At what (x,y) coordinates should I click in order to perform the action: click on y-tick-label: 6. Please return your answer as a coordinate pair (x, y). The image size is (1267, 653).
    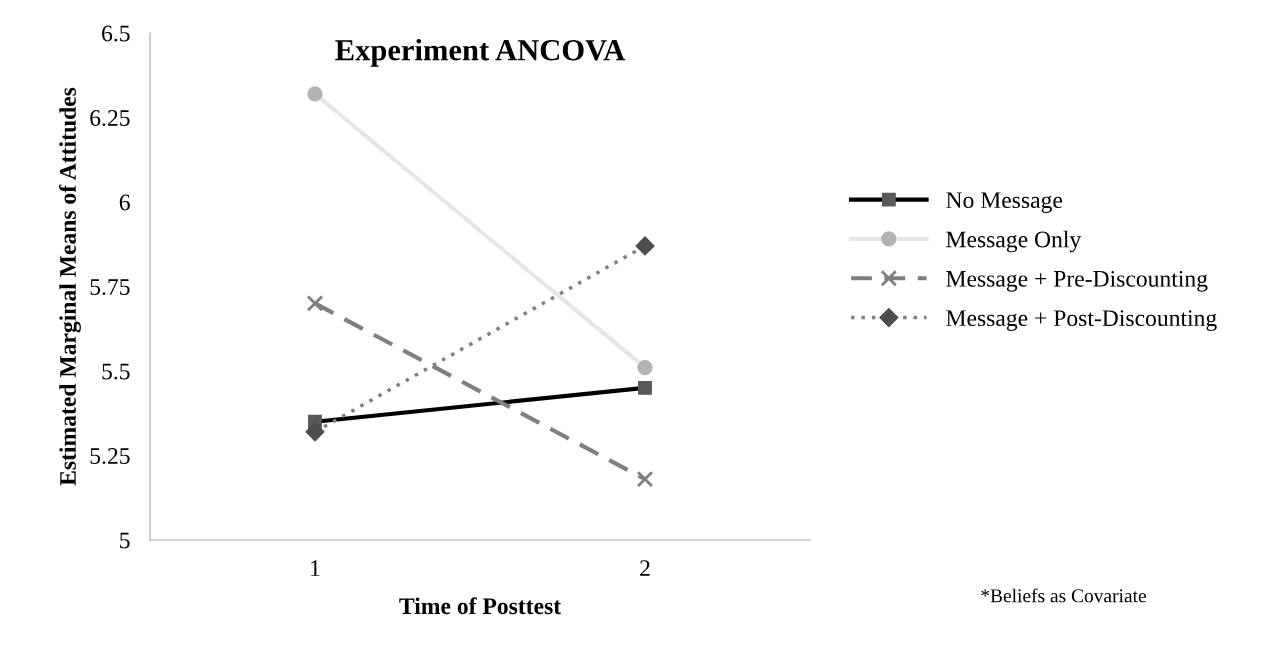
    Looking at the image, I should click on (124, 202).